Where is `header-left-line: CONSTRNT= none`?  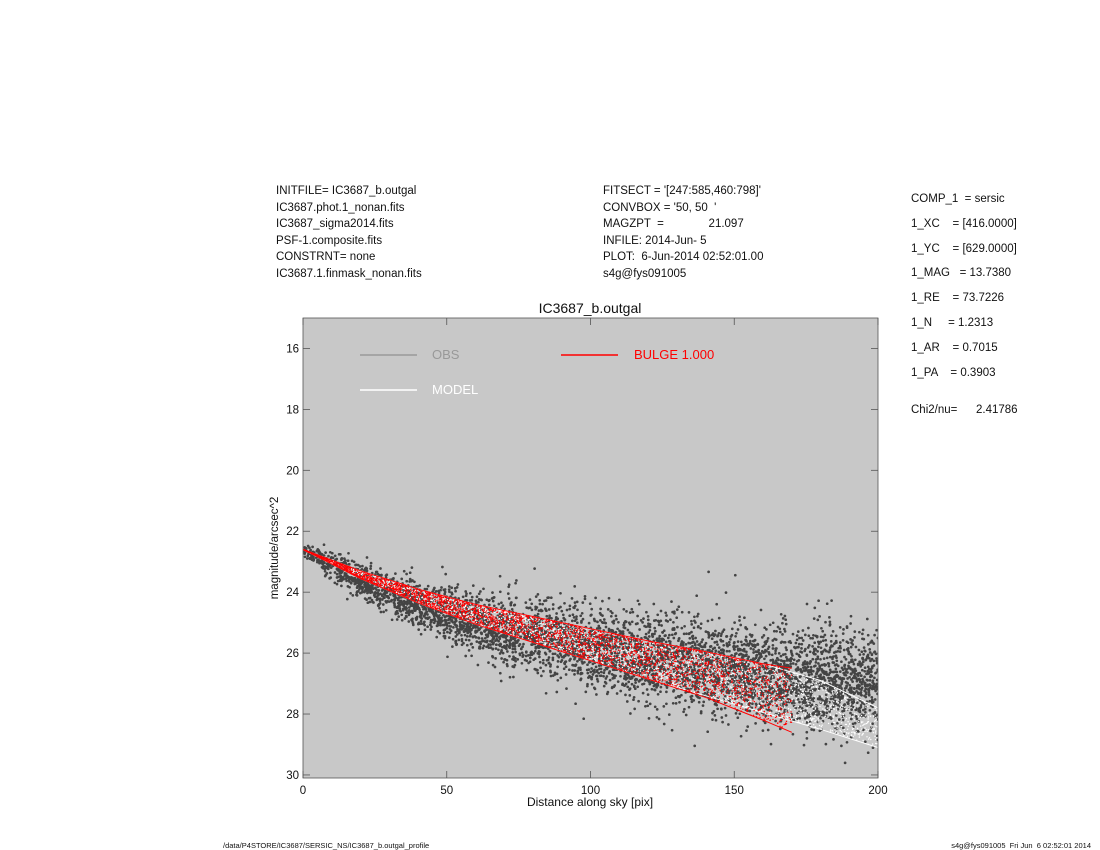
header-left-line: CONSTRNT= none is located at coordinates (326, 257).